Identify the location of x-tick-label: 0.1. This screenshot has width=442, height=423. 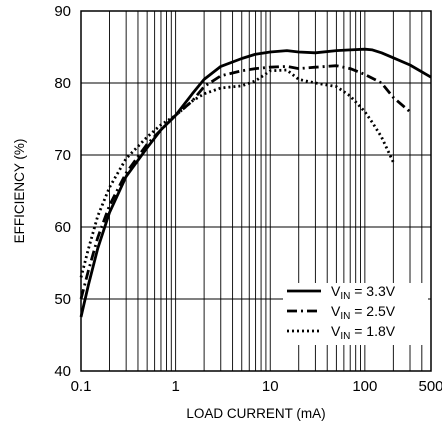
(81, 386).